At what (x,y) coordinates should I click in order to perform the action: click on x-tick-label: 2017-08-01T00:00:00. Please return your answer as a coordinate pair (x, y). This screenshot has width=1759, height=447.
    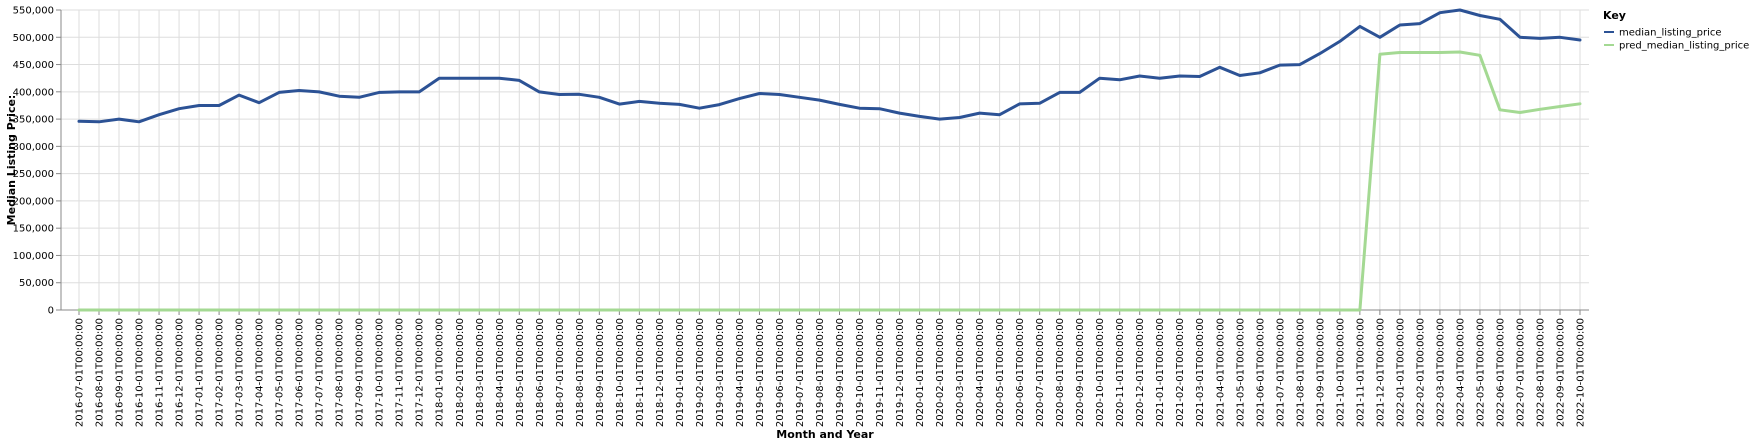
    Looking at the image, I should click on (340, 372).